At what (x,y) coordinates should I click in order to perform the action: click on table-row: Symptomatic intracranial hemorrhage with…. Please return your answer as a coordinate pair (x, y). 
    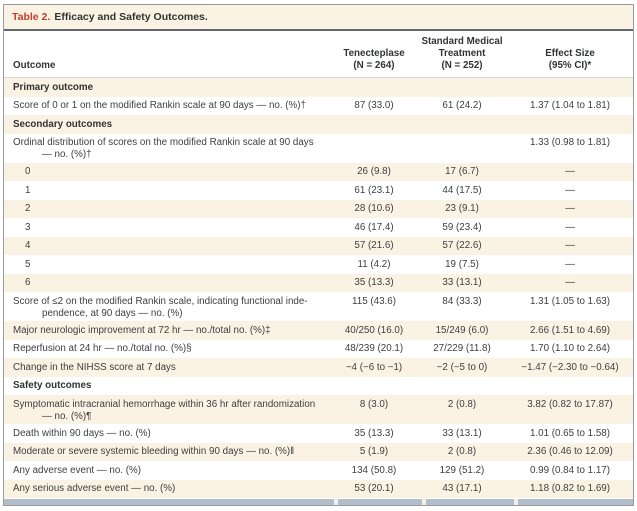
    Looking at the image, I should click on (318, 409).